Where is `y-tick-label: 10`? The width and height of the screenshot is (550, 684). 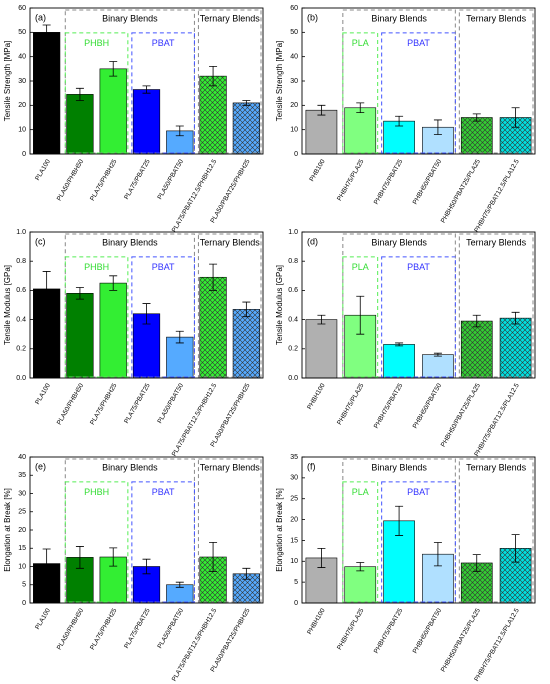 y-tick-label: 10 is located at coordinates (22, 130).